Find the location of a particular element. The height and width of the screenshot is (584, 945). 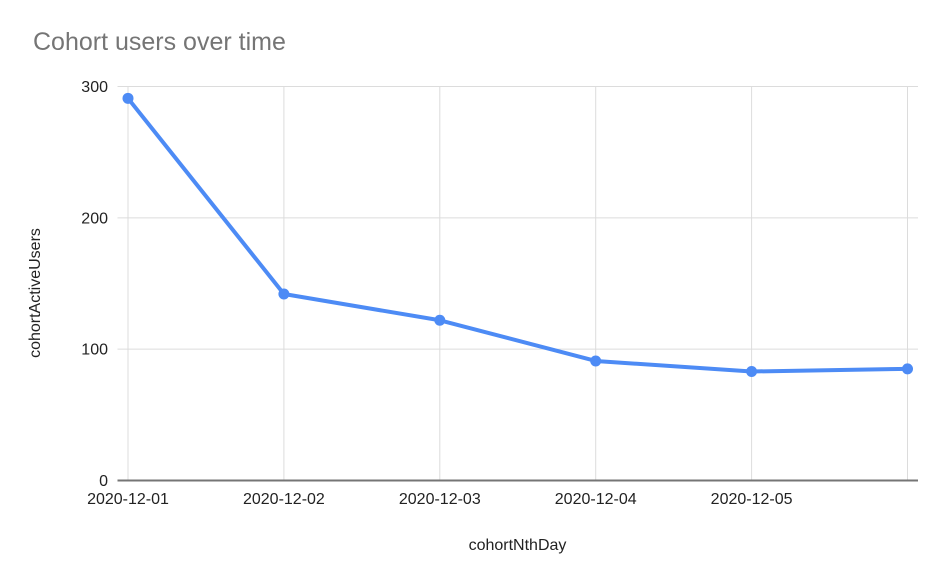

y-tick-label: 200 is located at coordinates (94, 218).